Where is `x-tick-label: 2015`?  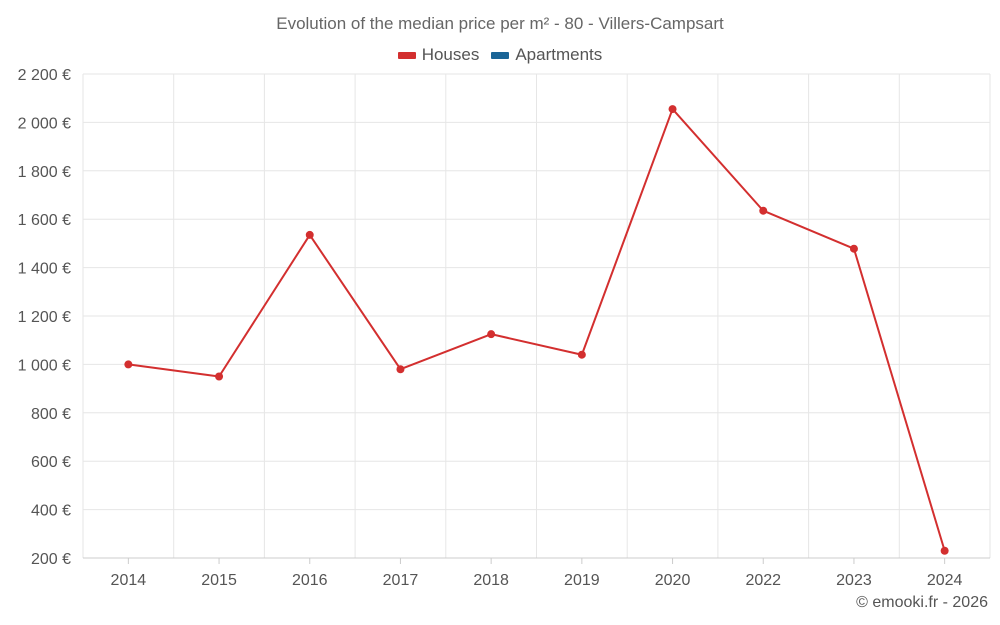
x-tick-label: 2015 is located at coordinates (219, 580).